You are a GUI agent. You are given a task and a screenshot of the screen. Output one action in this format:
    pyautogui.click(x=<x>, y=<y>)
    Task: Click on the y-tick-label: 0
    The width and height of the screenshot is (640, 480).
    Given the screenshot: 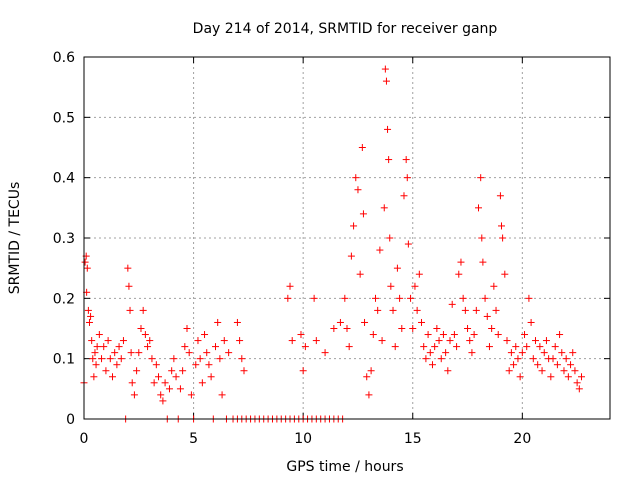 What is the action you would take?
    pyautogui.click(x=70, y=420)
    